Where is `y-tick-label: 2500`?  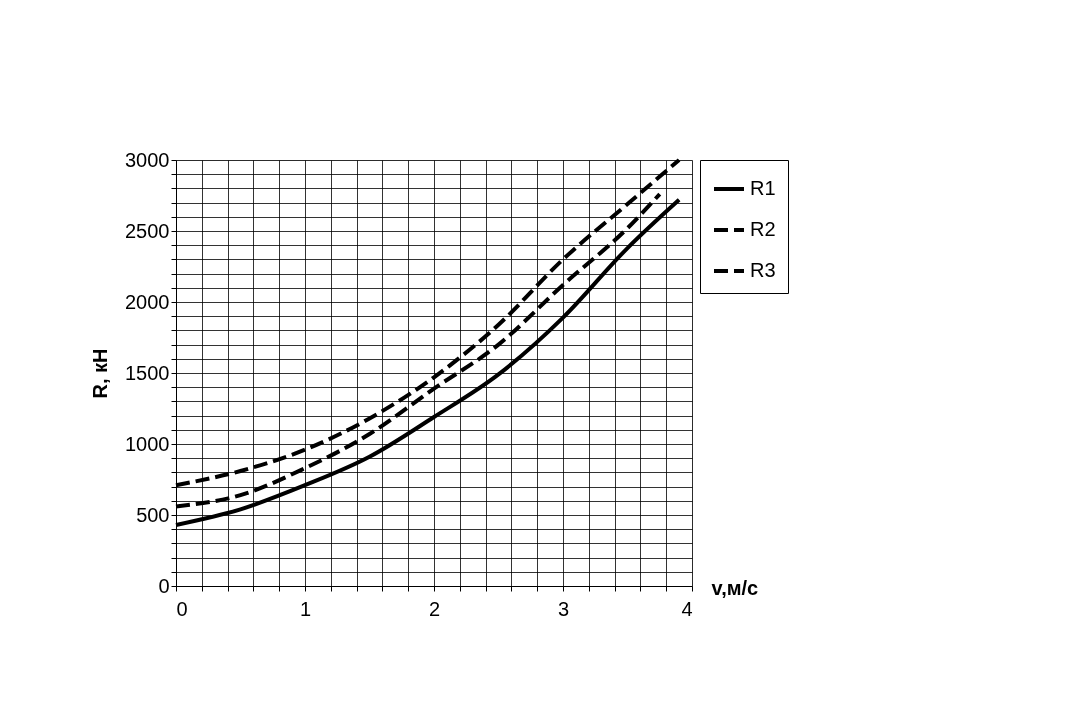 y-tick-label: 2500 is located at coordinates (147, 230).